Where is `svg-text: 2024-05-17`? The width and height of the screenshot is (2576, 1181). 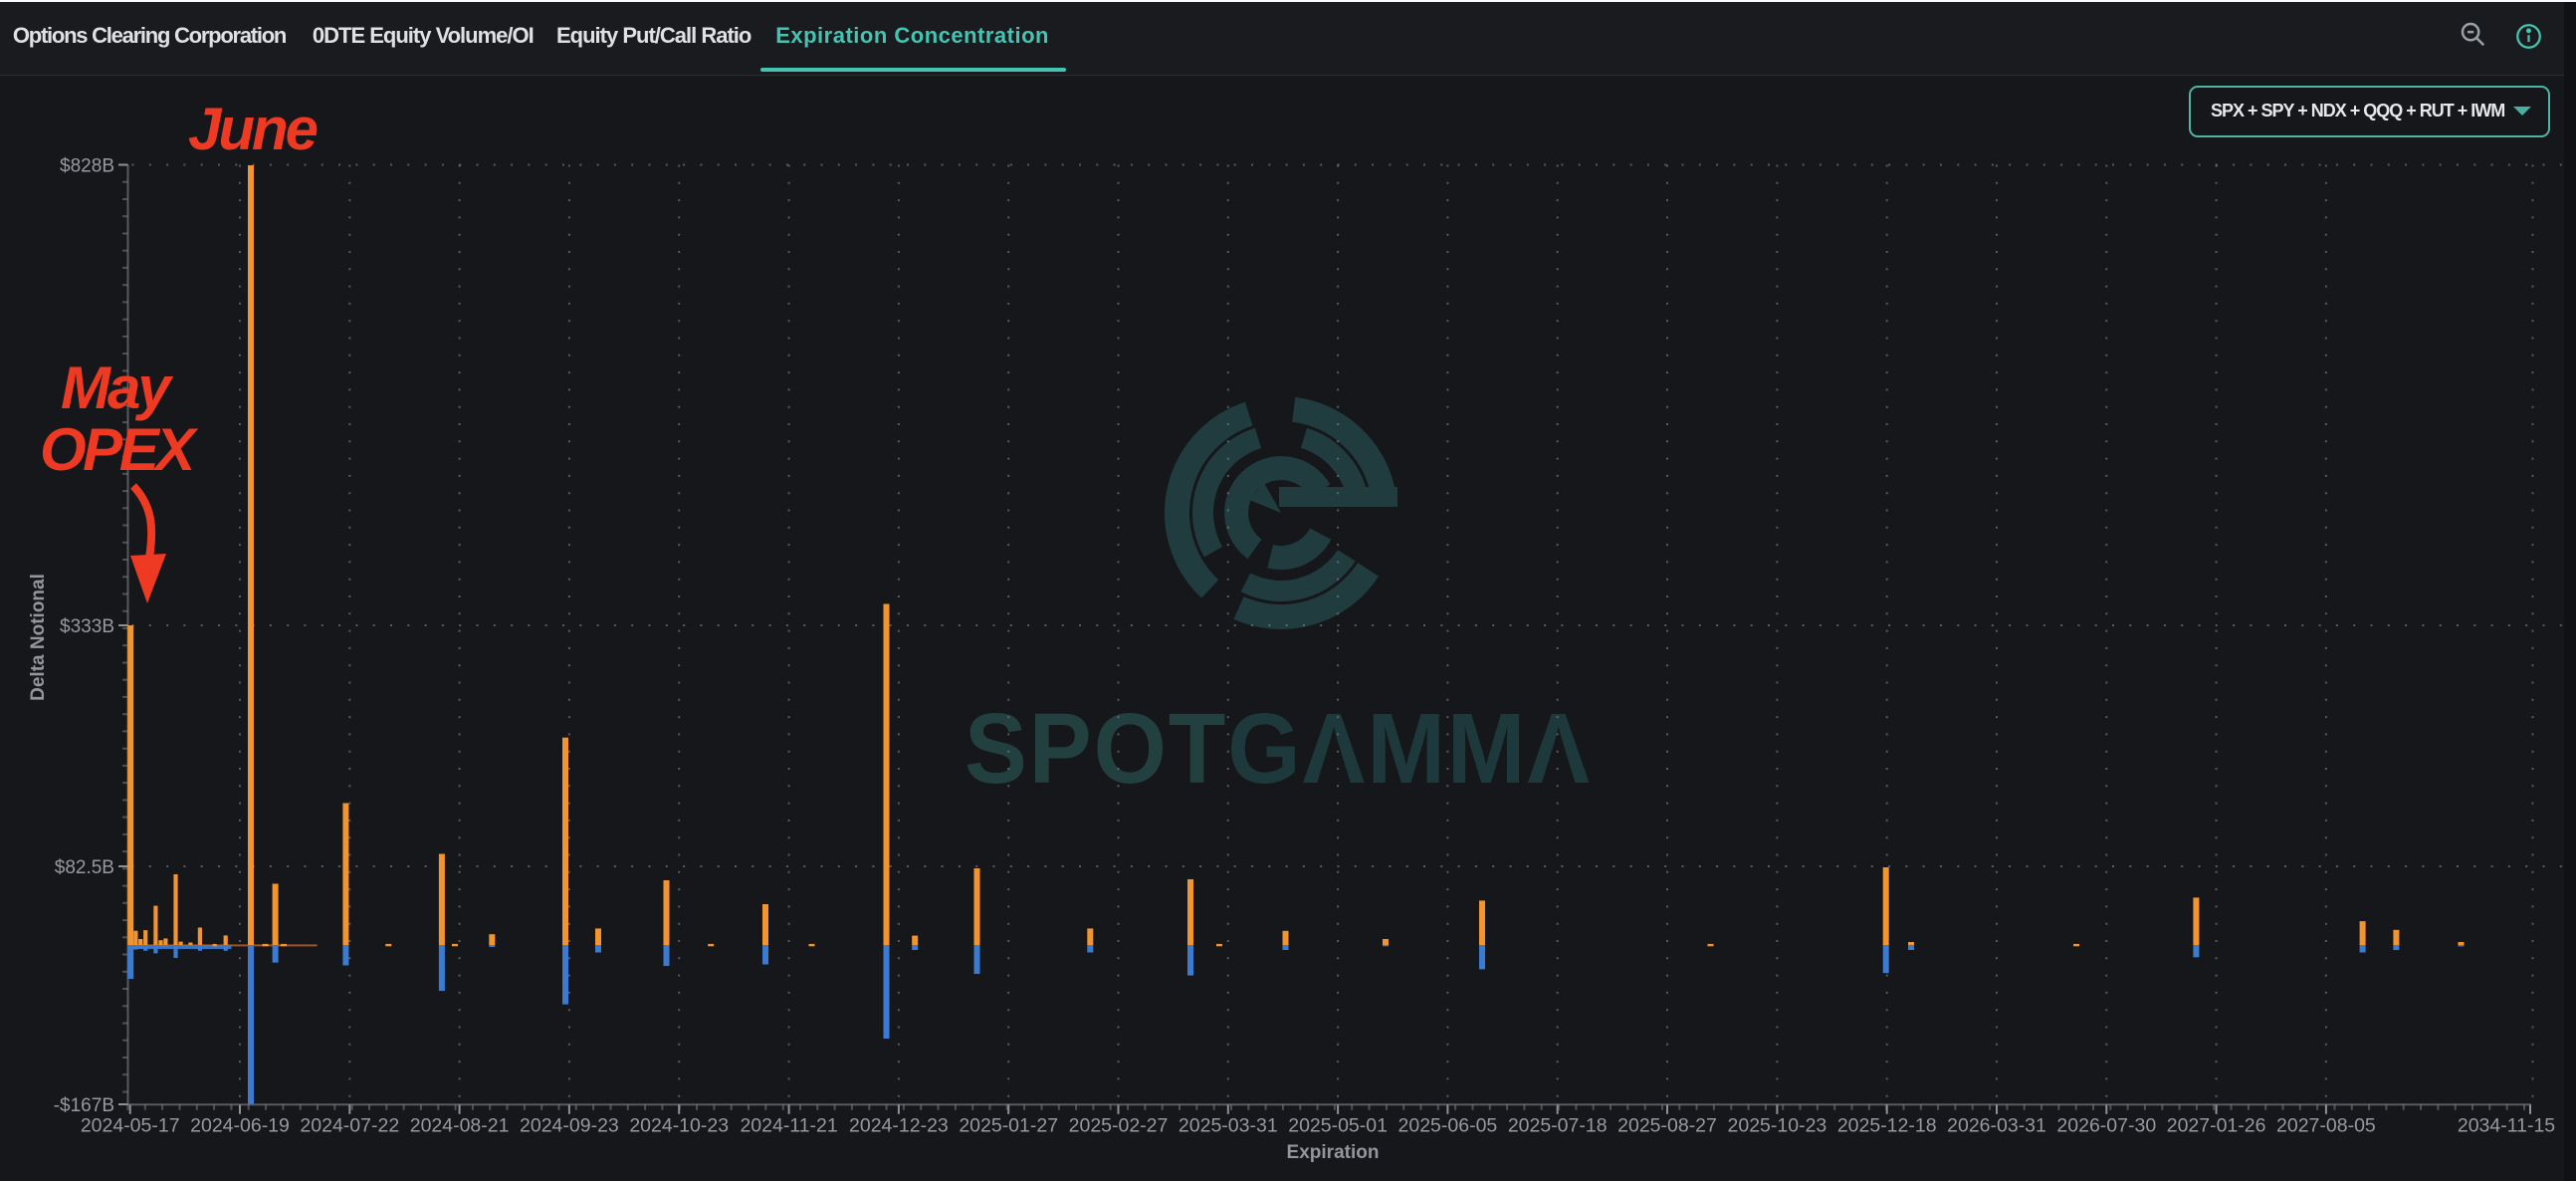 svg-text: 2024-05-17 is located at coordinates (130, 1126).